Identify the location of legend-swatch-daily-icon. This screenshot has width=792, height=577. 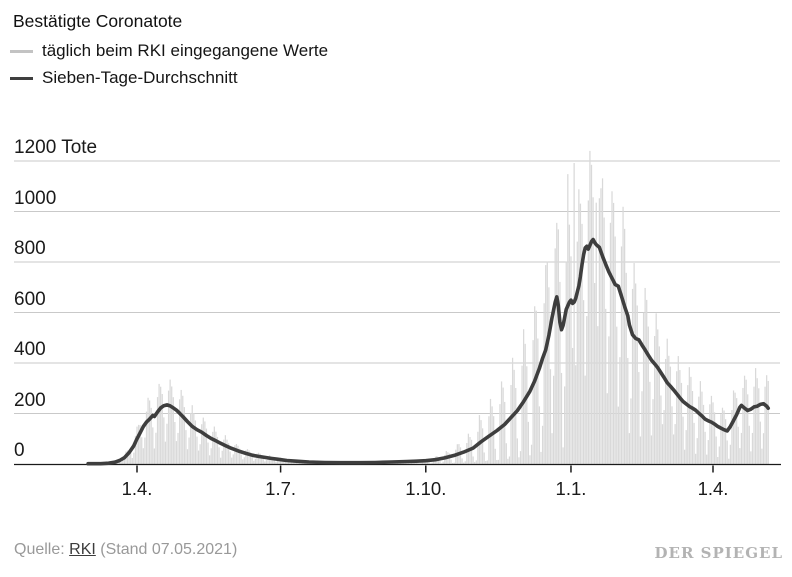
(21, 51).